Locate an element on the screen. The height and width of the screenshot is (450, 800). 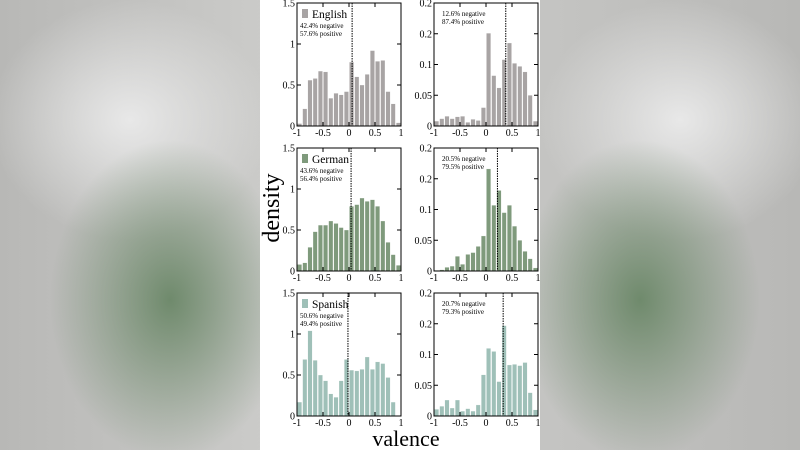
y-tick-label: 1 is located at coordinates (292, 45).